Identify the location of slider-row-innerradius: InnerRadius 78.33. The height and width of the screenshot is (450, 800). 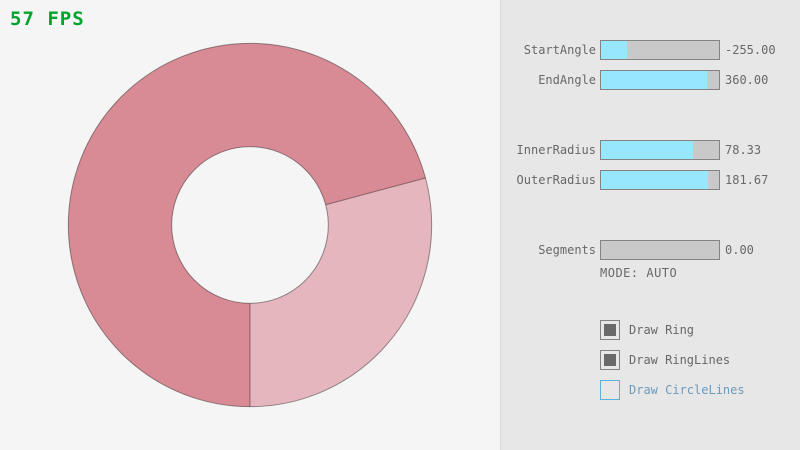
(400, 150).